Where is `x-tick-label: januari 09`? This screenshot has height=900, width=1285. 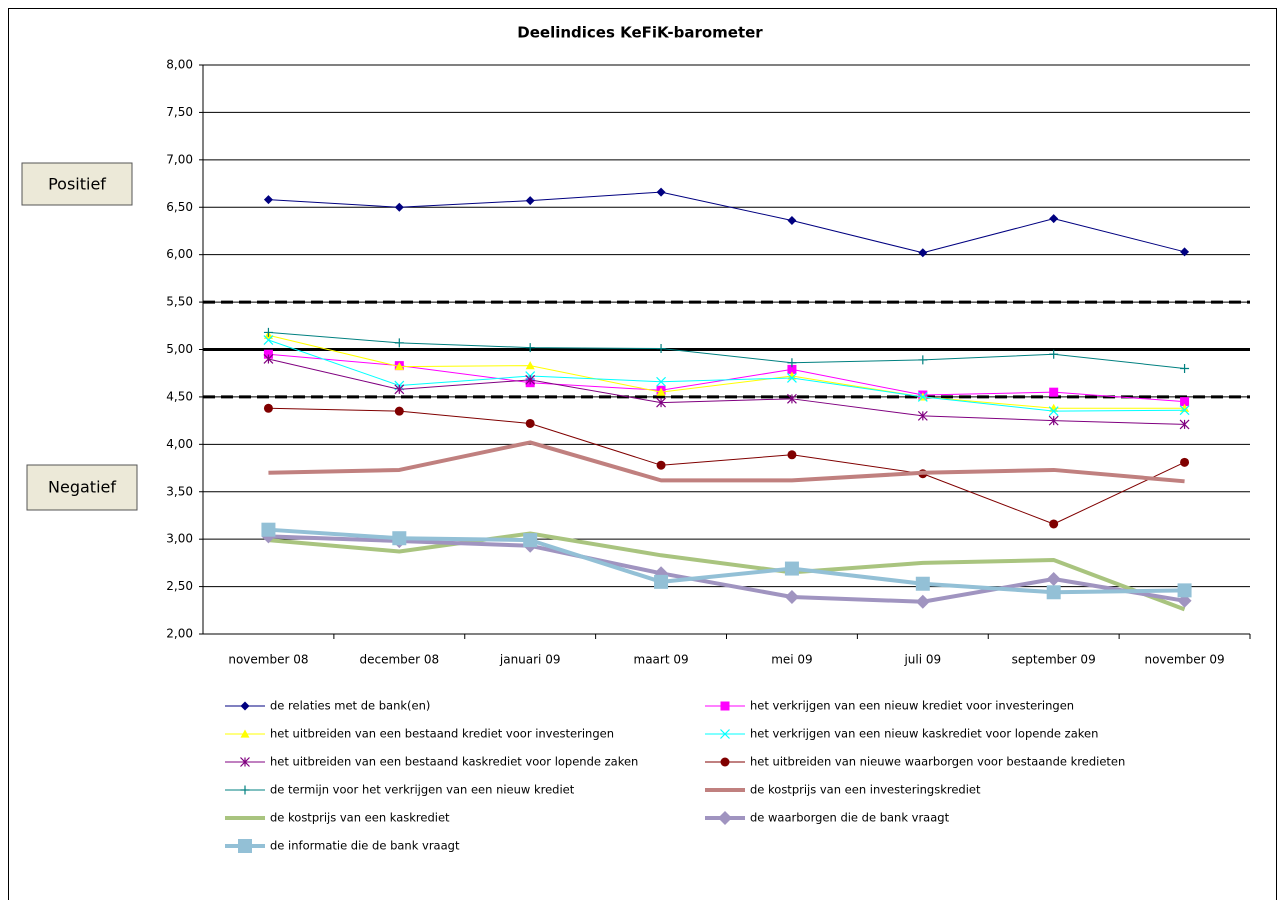
x-tick-label: januari 09 is located at coordinates (530, 660).